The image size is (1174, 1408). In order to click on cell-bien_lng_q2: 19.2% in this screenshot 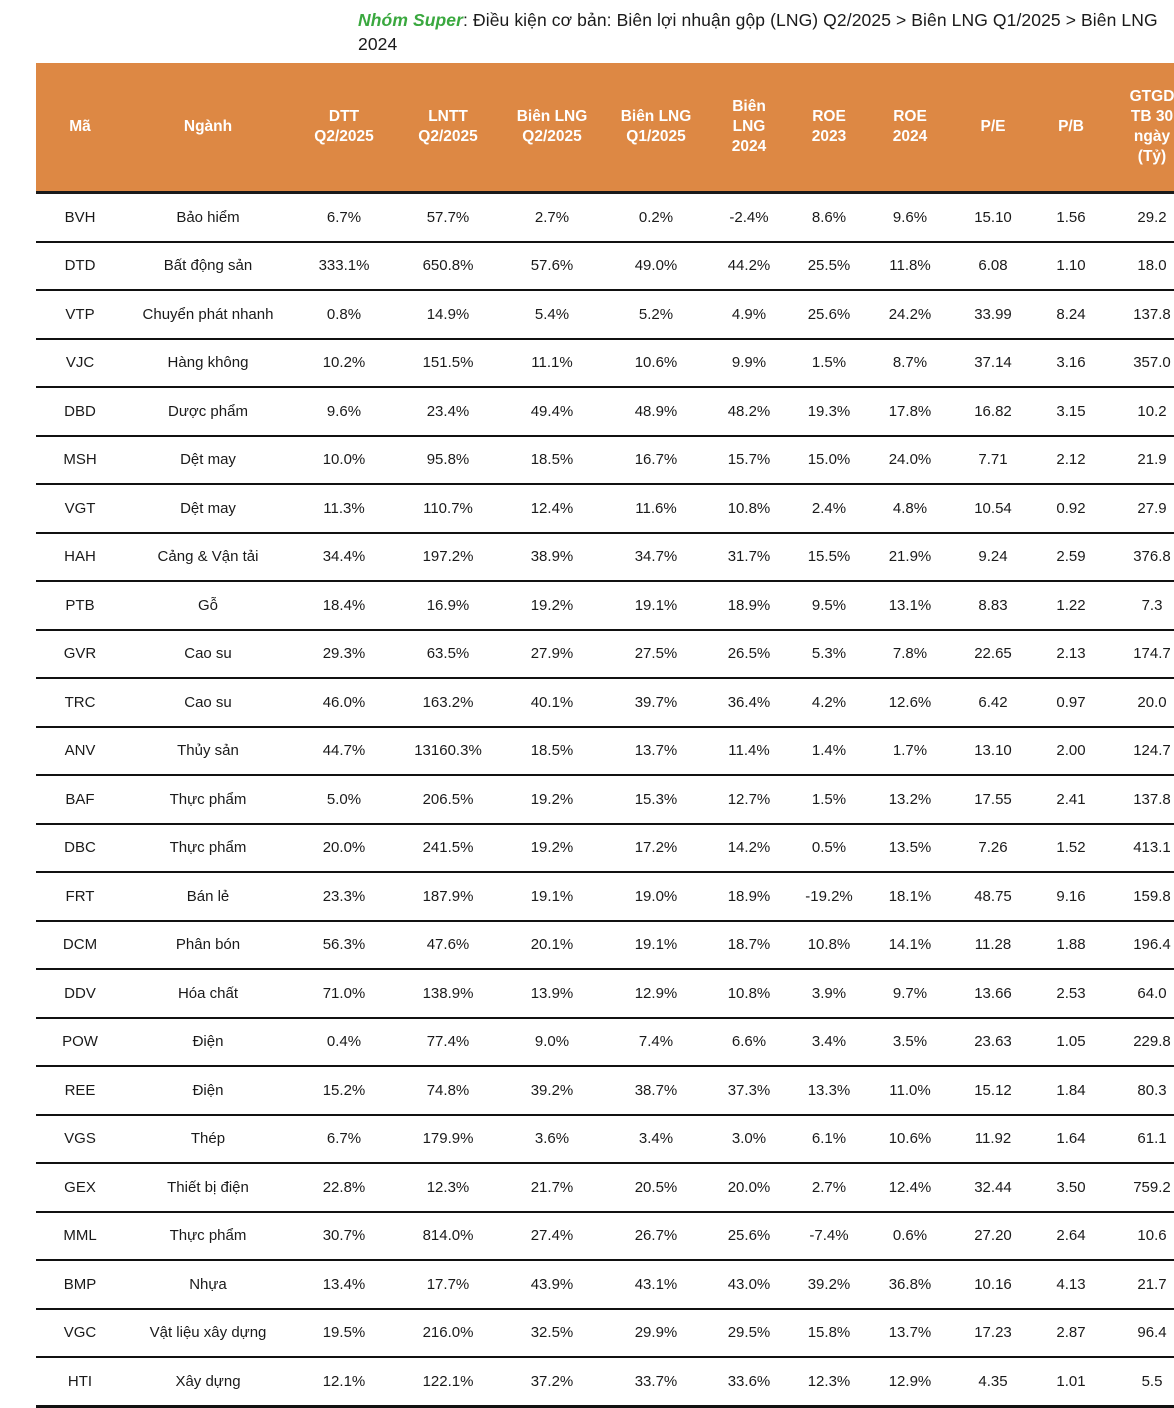, I will do `click(552, 848)`.